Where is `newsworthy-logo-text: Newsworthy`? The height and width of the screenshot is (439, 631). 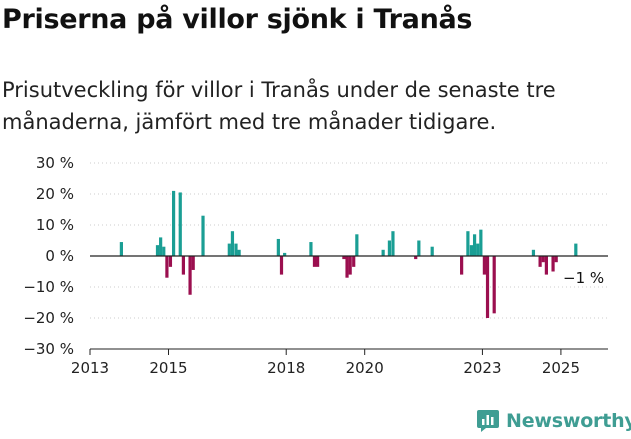
newsworthy-logo-text: Newsworthy is located at coordinates (568, 421).